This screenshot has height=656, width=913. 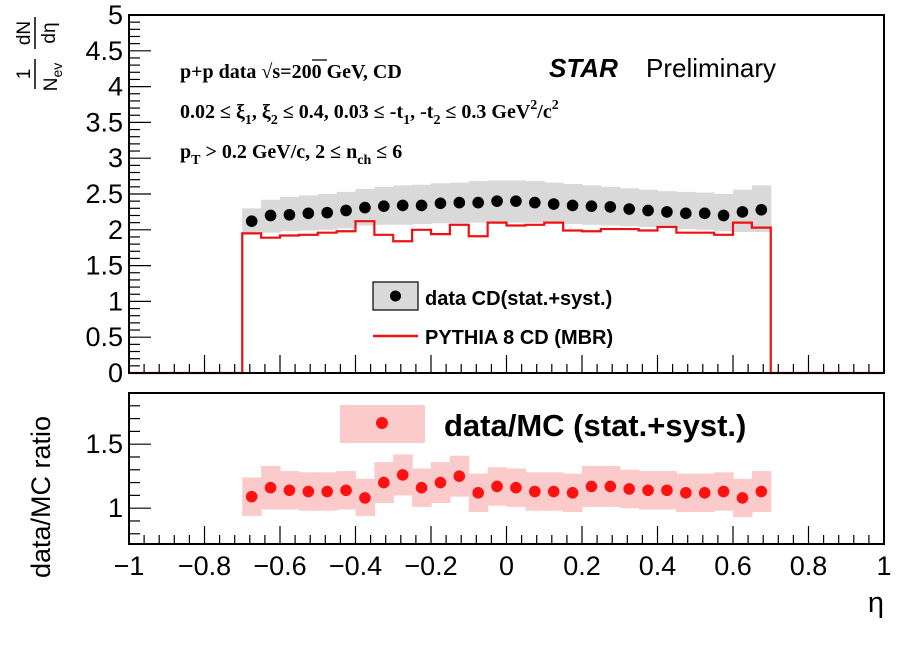 What do you see at coordinates (41, 497) in the screenshot?
I see `bottom-y-axis-label: data/MC ratio` at bounding box center [41, 497].